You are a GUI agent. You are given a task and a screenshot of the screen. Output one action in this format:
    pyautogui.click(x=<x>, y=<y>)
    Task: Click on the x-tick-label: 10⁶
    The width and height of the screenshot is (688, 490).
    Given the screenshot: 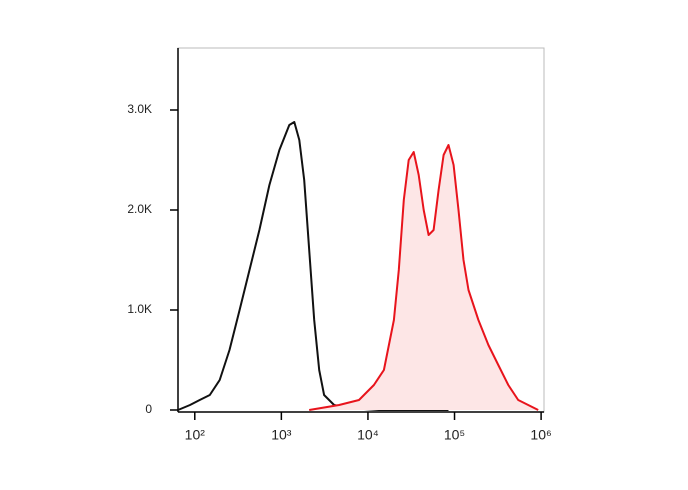 What is the action you would take?
    pyautogui.click(x=540, y=435)
    